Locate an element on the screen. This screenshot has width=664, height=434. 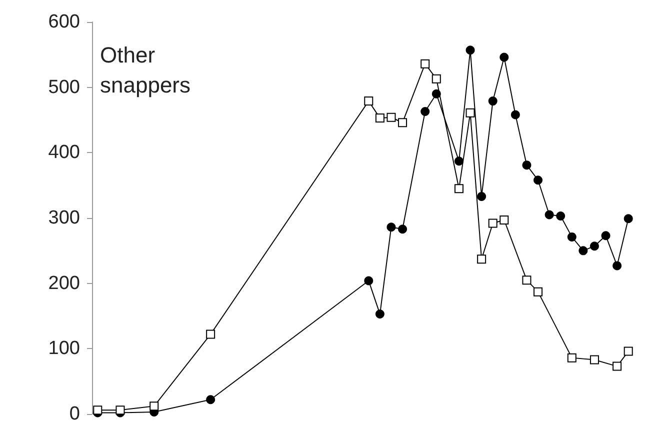
y-tick-label: 400 is located at coordinates (64, 153).